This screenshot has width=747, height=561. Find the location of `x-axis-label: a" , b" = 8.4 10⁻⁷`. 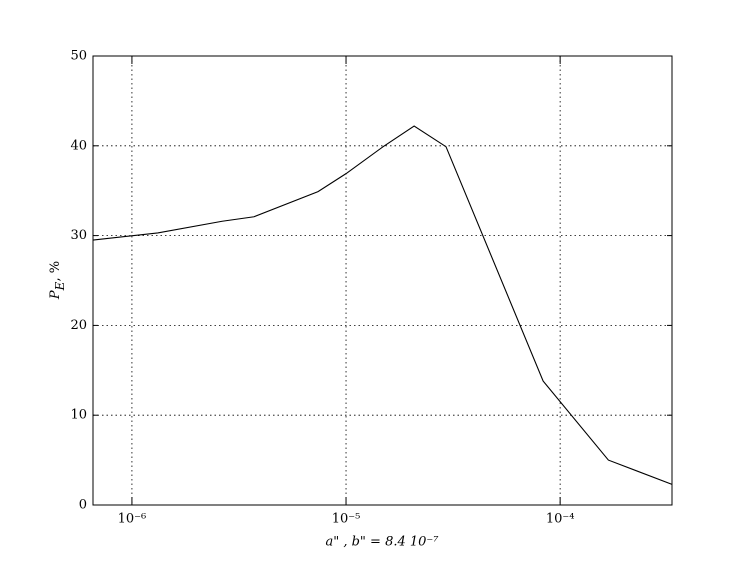

x-axis-label: a" , b" = 8.4 10⁻⁷ is located at coordinates (382, 542).